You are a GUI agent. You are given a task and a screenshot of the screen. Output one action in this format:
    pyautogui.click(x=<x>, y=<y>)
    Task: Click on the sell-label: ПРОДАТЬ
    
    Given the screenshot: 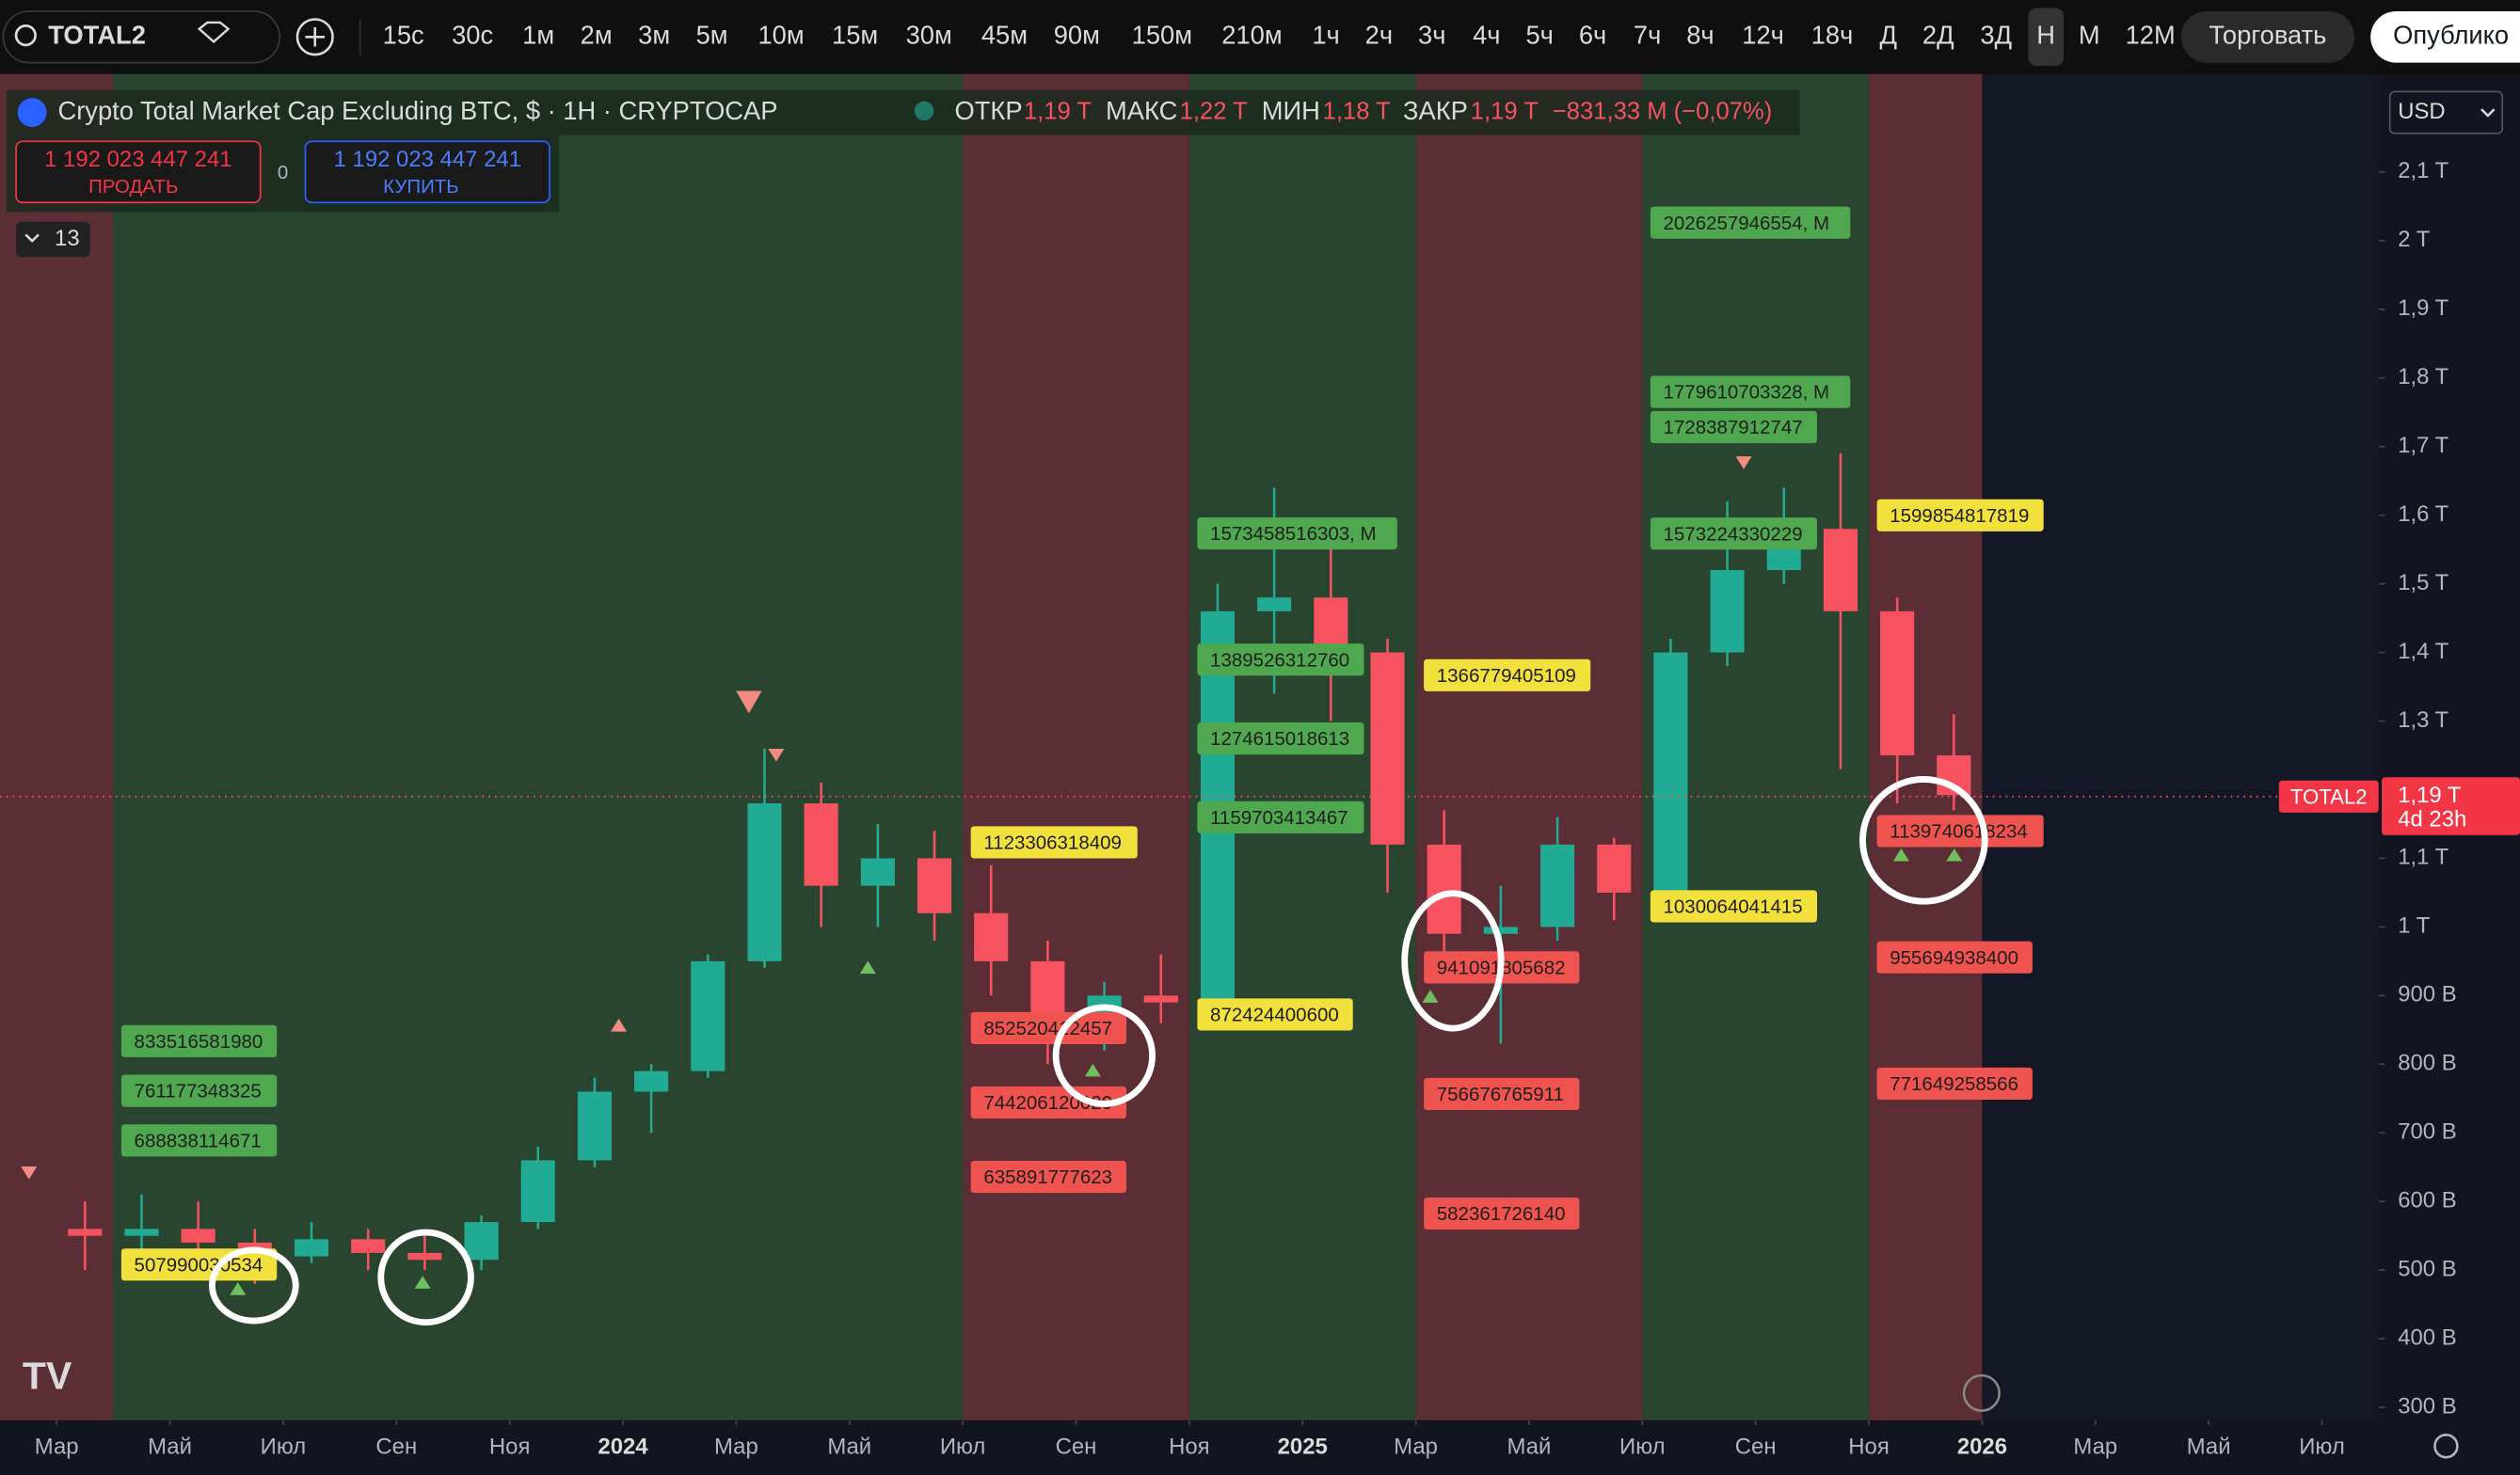 What is the action you would take?
    pyautogui.click(x=133, y=187)
    